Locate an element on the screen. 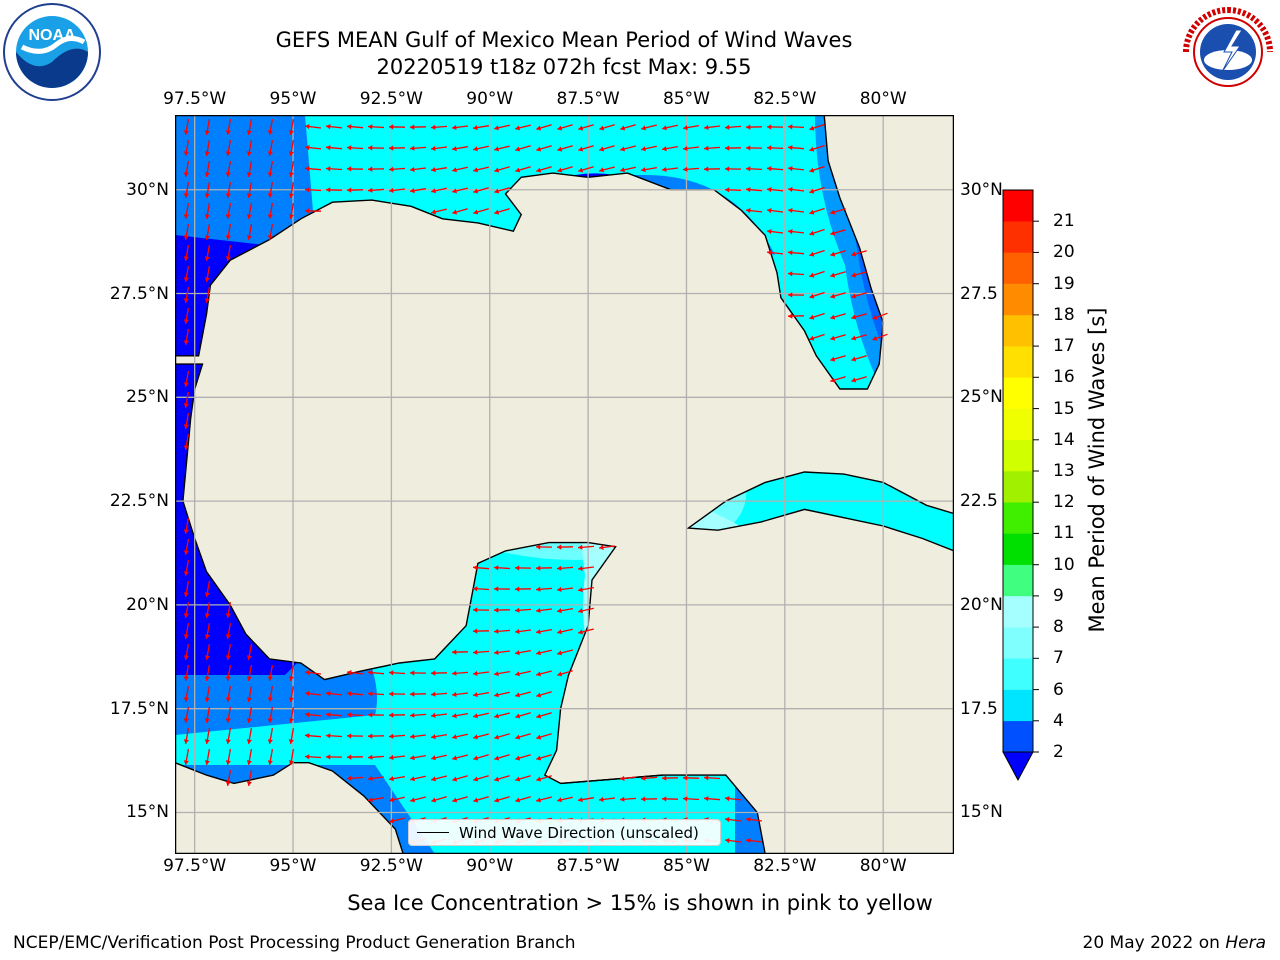 This screenshot has height=960, width=1280. noaa-logo-icon: NOAA is located at coordinates (52, 52).